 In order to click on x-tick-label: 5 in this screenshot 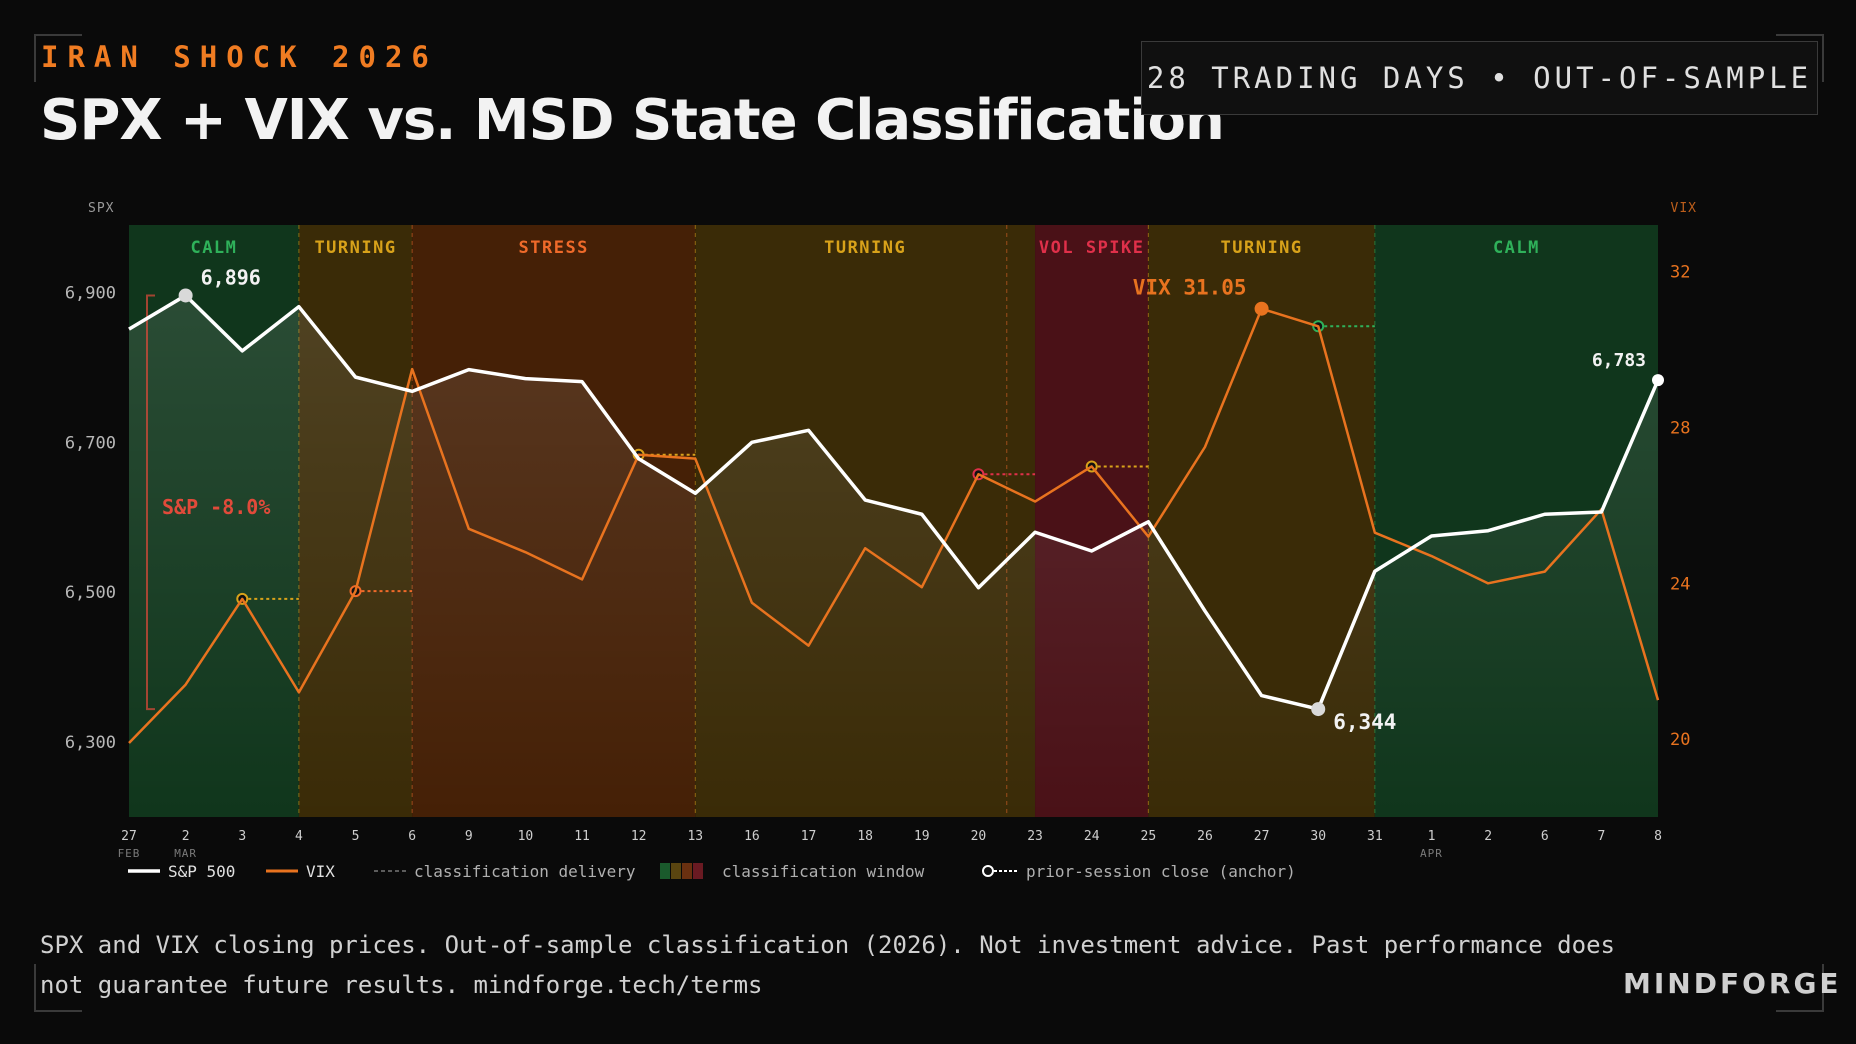, I will do `click(356, 836)`.